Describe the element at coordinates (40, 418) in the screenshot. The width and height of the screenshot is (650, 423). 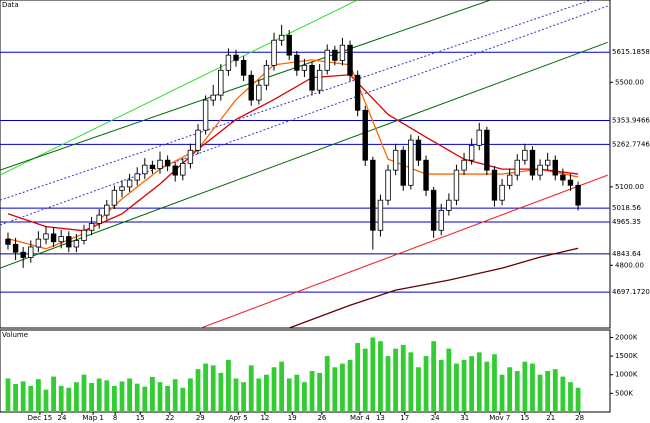
I see `x-tick-label: Dec 15` at that location.